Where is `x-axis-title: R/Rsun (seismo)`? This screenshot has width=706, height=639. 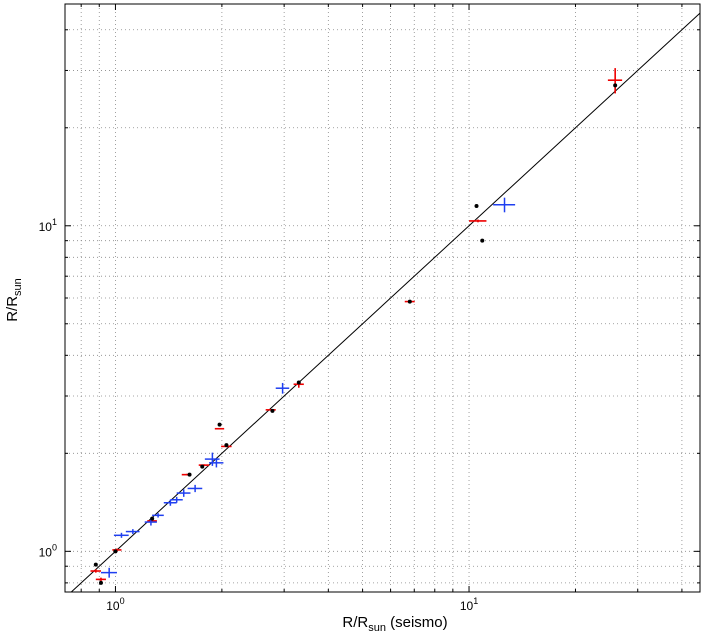 x-axis-title: R/Rsun (seismo) is located at coordinates (394, 624).